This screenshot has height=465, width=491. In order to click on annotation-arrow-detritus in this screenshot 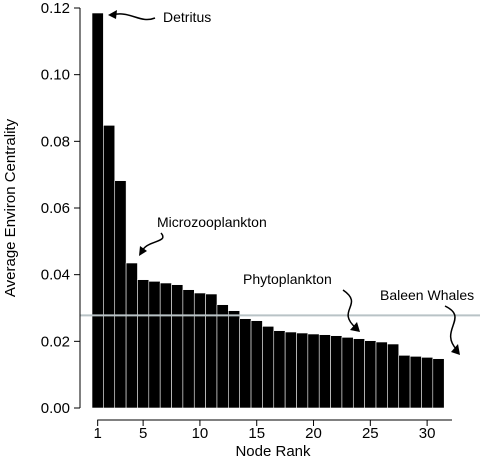, I will do `click(133, 17)`.